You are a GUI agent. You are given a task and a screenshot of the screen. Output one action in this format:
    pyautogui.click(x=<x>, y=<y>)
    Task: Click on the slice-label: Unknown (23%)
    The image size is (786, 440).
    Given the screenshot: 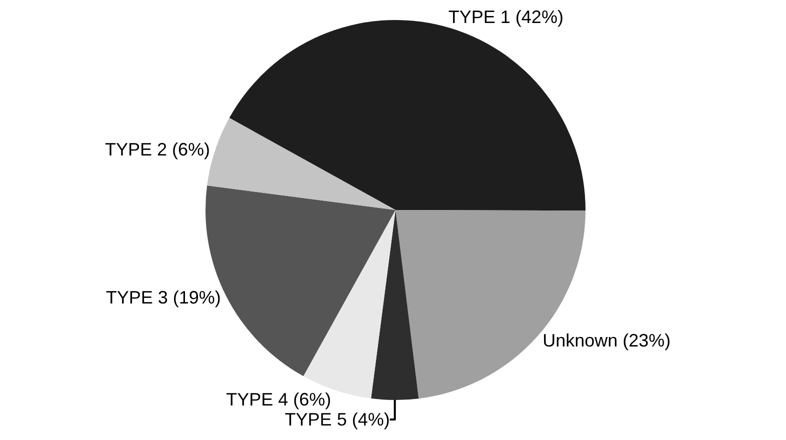 What is the action you would take?
    pyautogui.click(x=606, y=340)
    